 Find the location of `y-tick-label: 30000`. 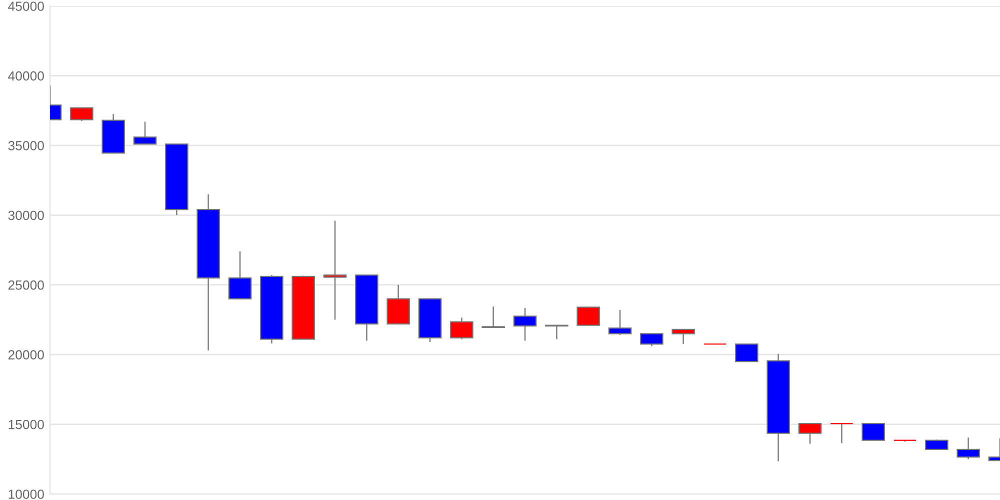

y-tick-label: 30000 is located at coordinates (26, 215).